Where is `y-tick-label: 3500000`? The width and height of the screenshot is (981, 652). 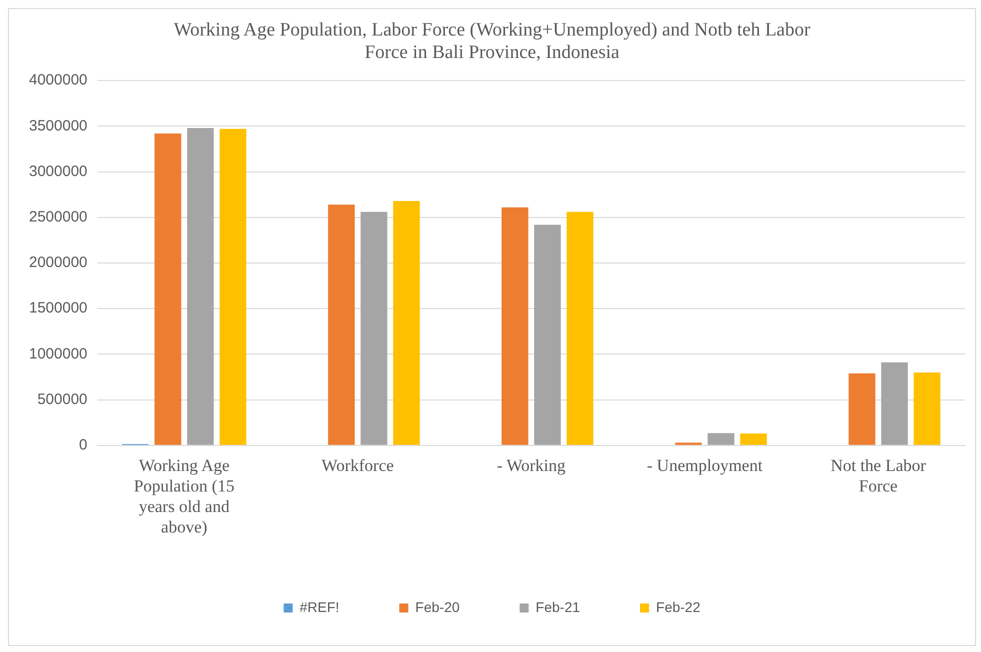
y-tick-label: 3500000 is located at coordinates (58, 125).